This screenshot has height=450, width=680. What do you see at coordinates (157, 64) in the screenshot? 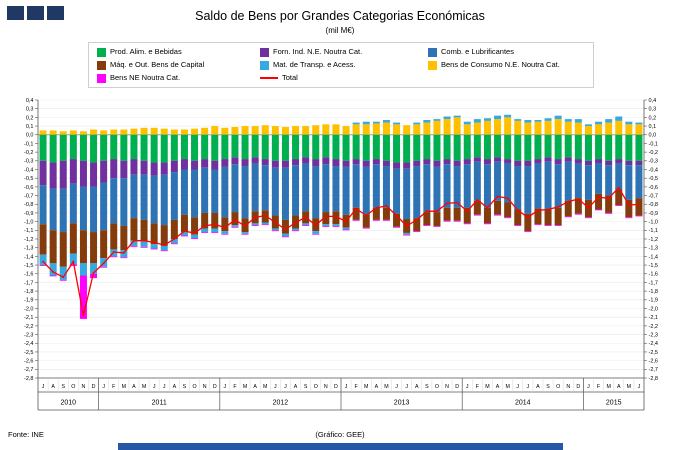
I see `legend-label: Máq. e Out. Bens de Capital` at bounding box center [157, 64].